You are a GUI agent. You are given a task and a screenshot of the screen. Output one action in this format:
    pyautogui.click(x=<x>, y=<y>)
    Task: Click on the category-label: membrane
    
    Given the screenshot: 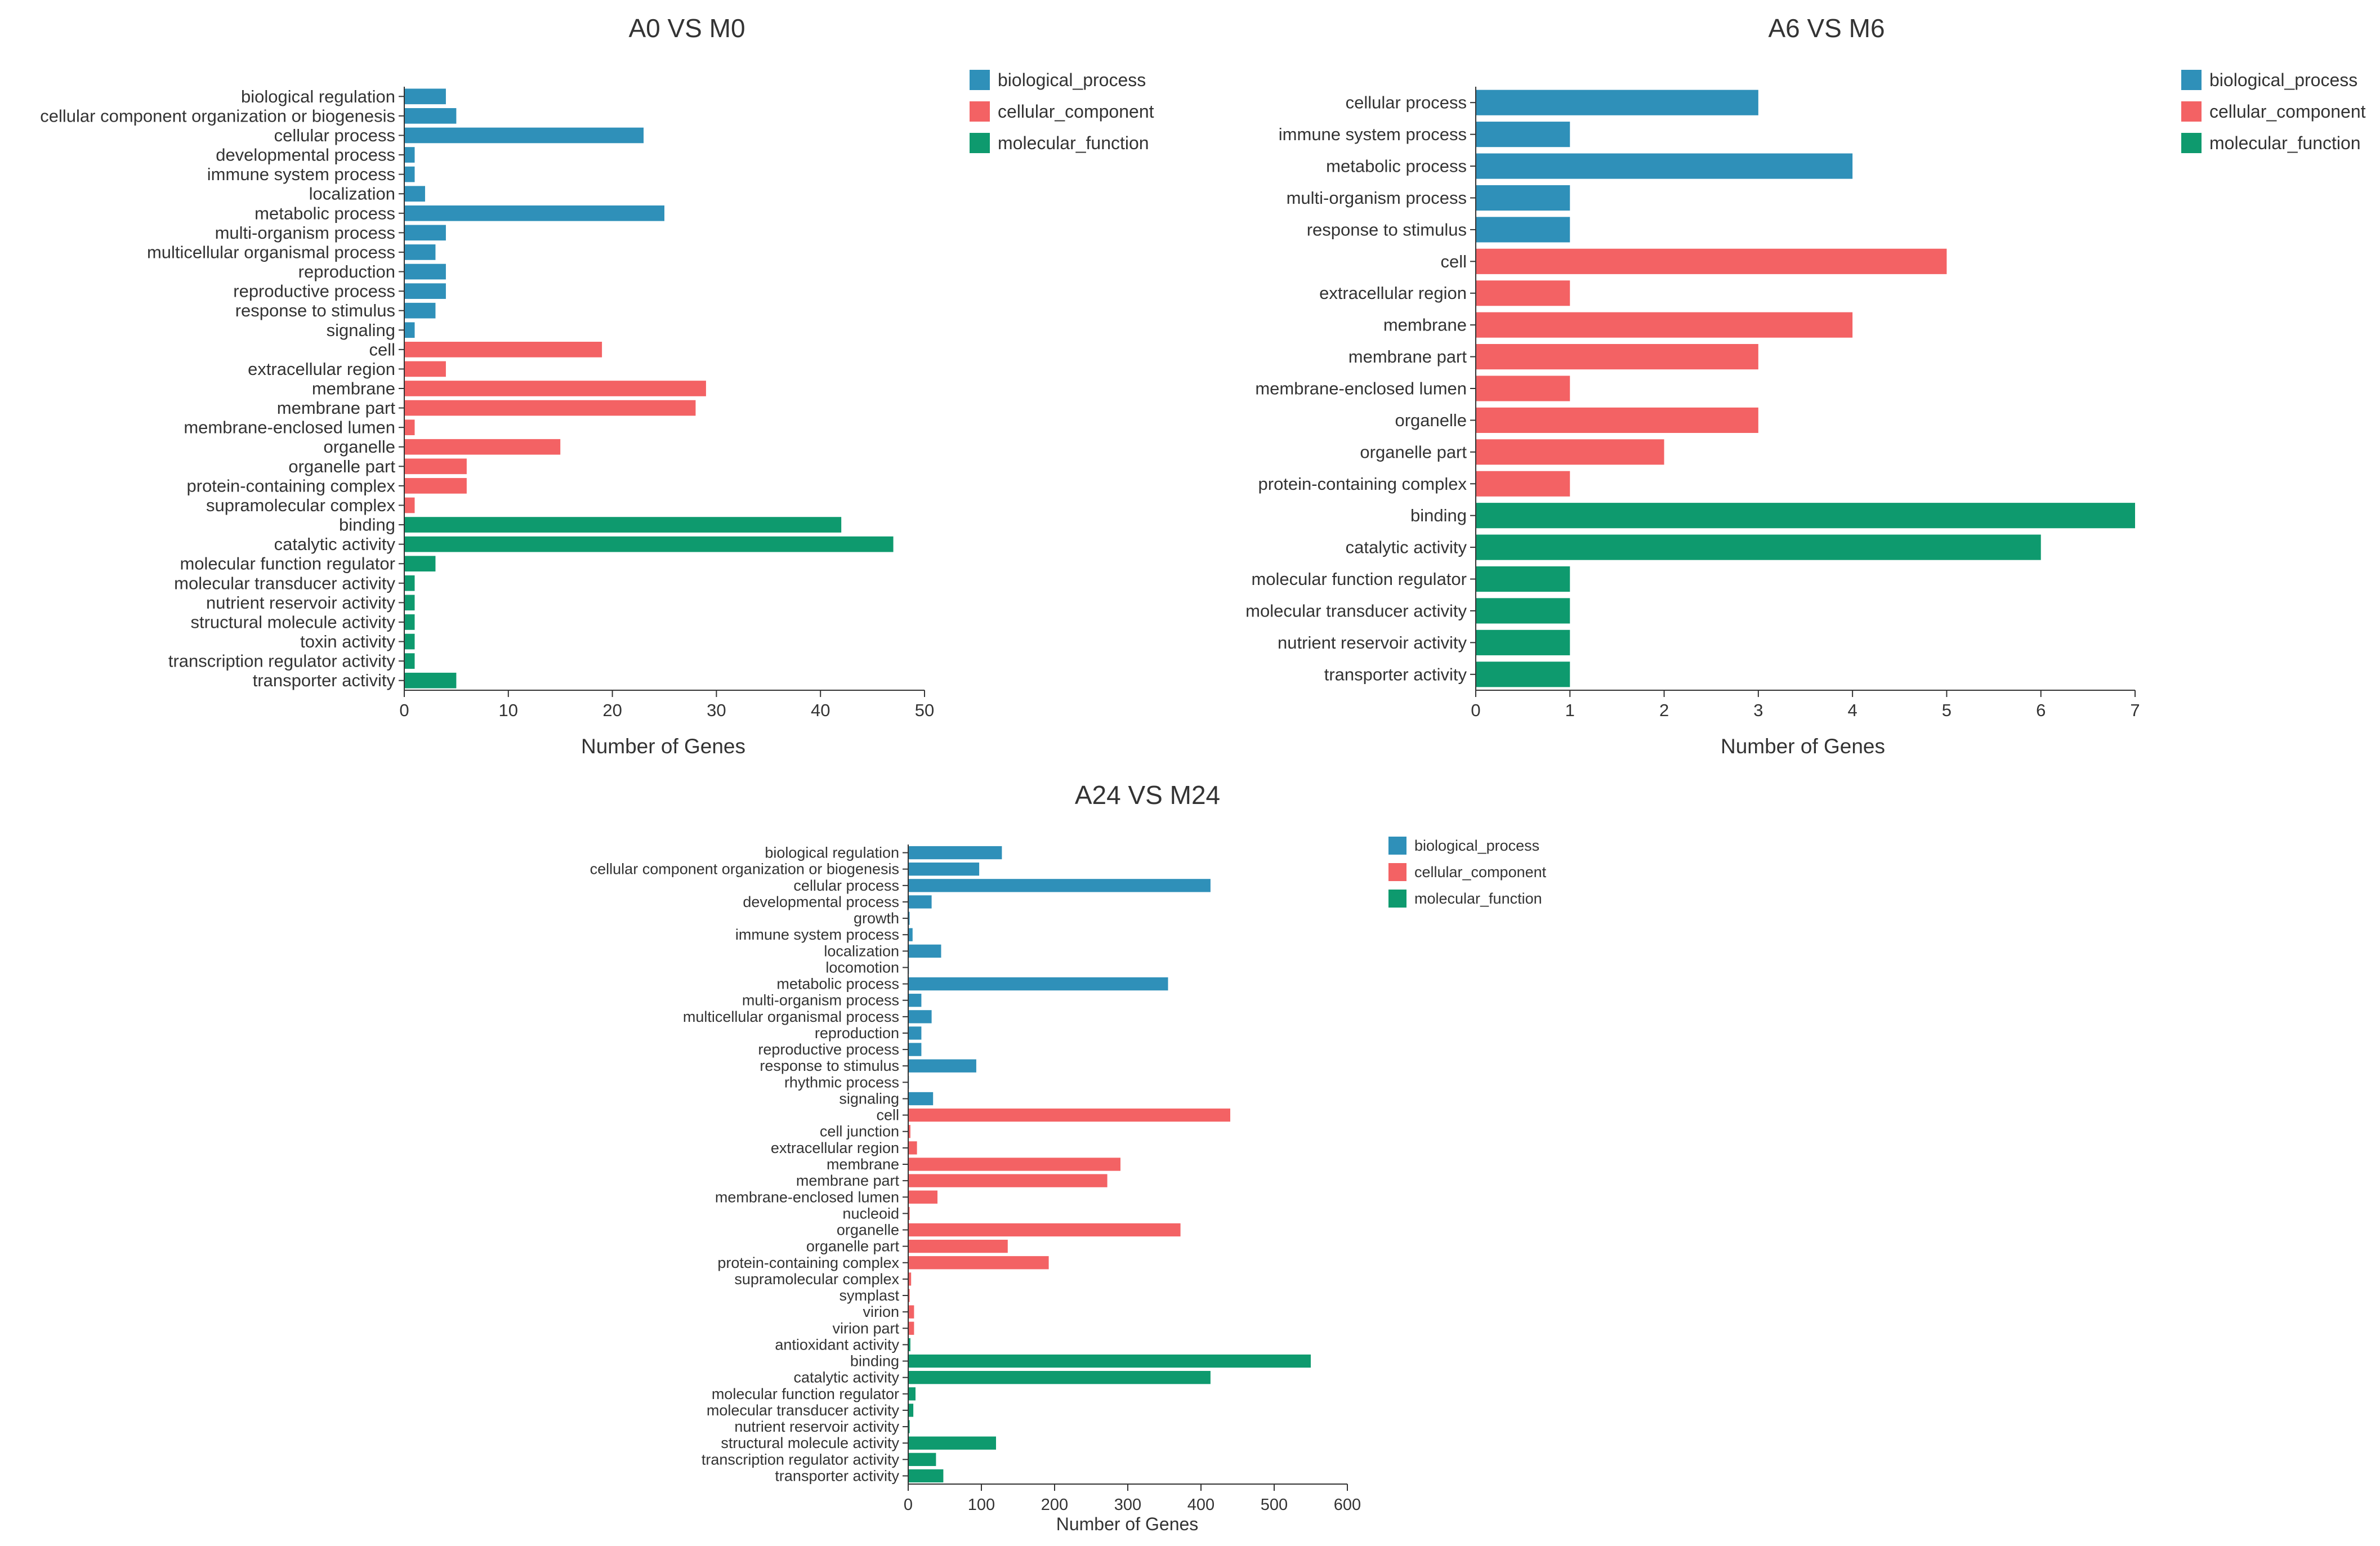 What is the action you would take?
    pyautogui.click(x=353, y=389)
    